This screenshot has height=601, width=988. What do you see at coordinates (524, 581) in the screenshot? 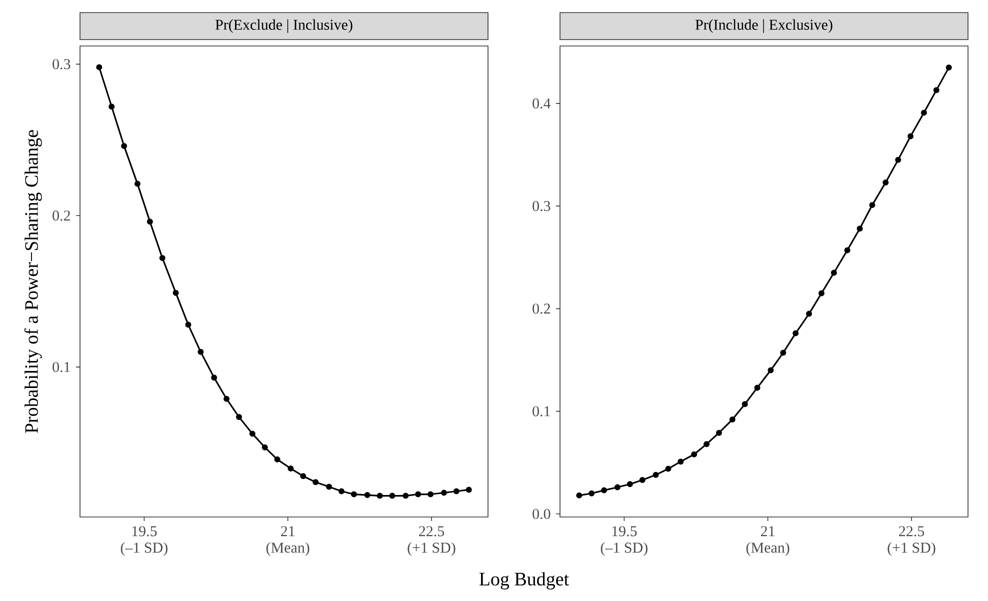
I see `x-axis-title: Log Budget` at bounding box center [524, 581].